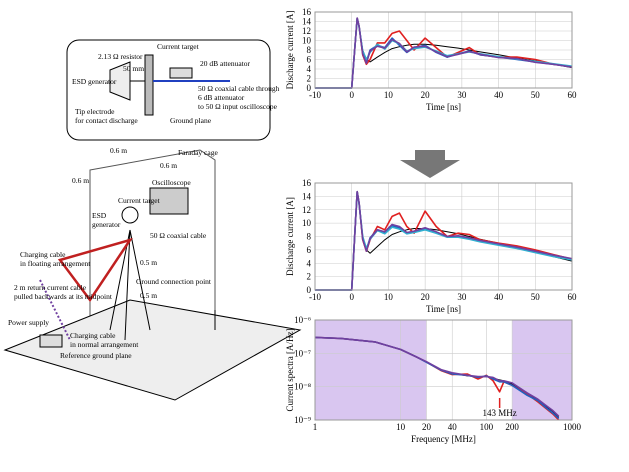 Image resolution: width=629 pixels, height=472 pixels. Describe the element at coordinates (106, 224) in the screenshot. I see `label: generator` at that location.